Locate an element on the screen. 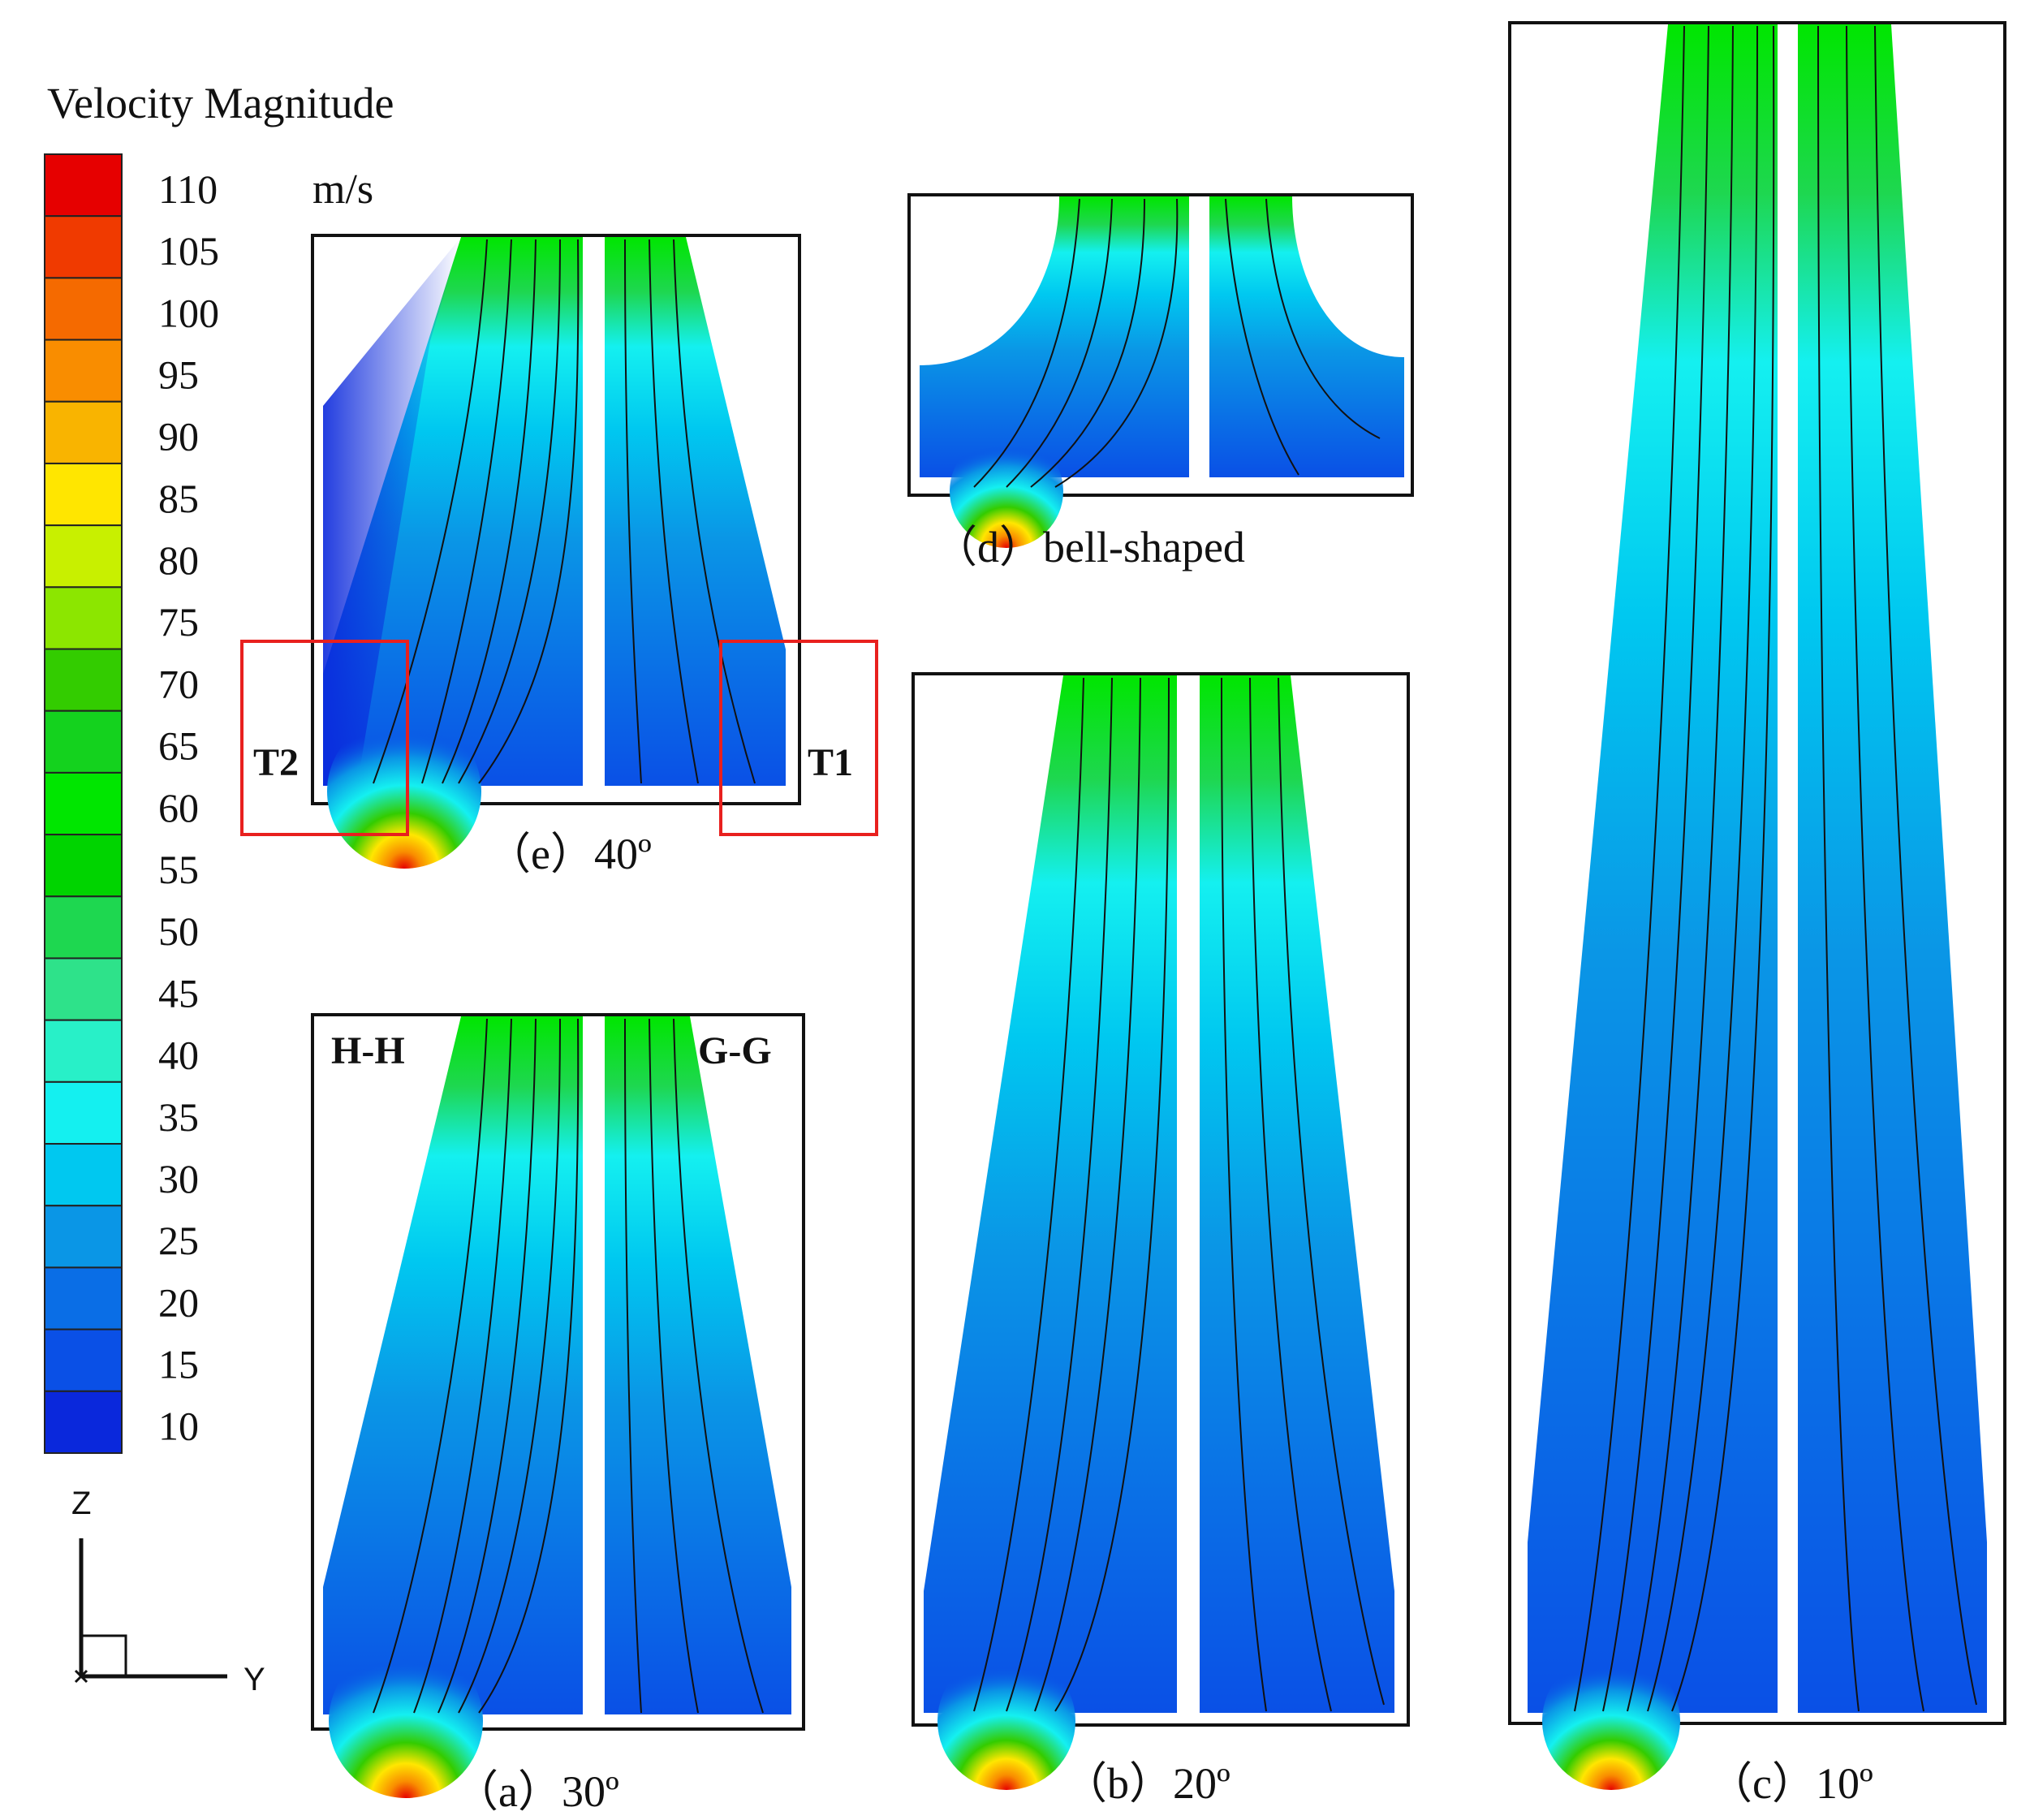  panel-b-streamlines is located at coordinates (1179, 1194).